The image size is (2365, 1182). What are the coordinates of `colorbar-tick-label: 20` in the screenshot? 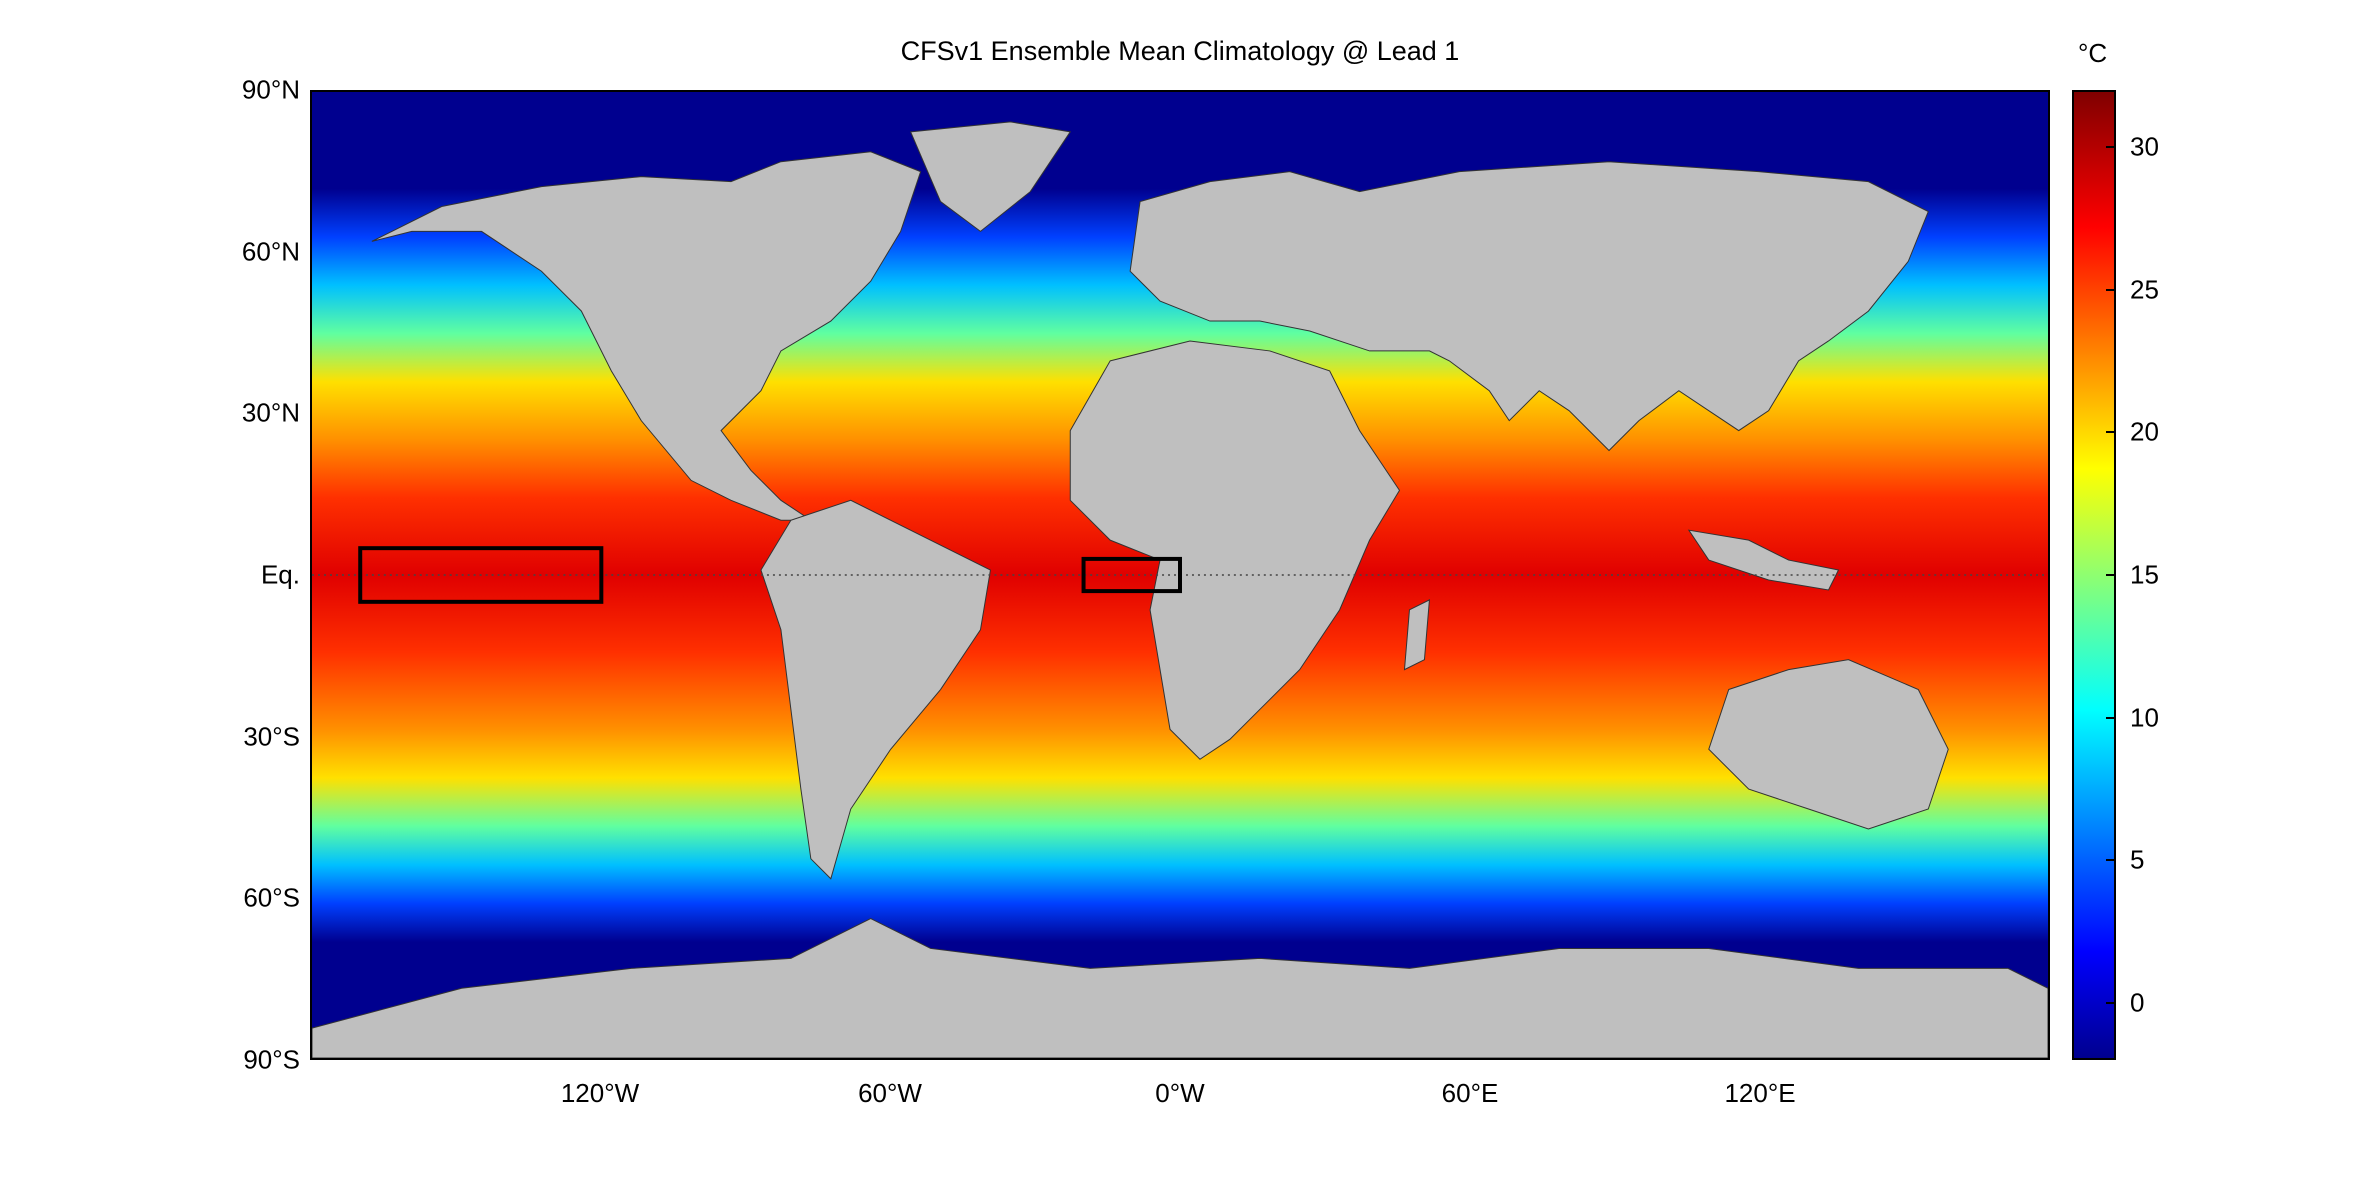 It's located at (2144, 431).